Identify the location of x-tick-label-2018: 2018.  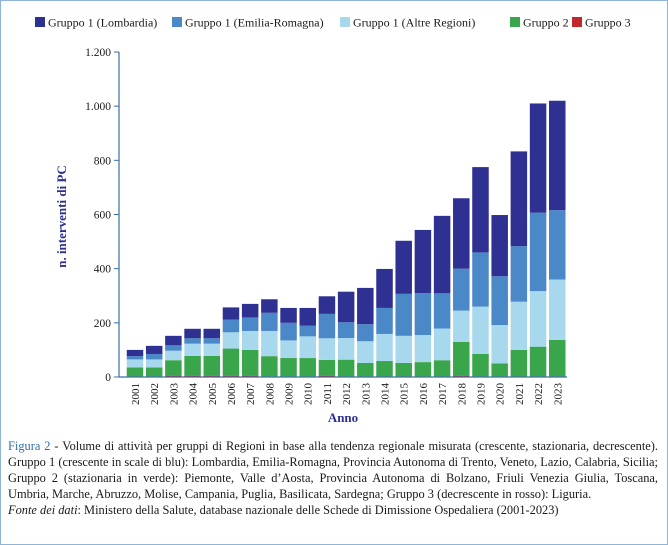
(462, 394).